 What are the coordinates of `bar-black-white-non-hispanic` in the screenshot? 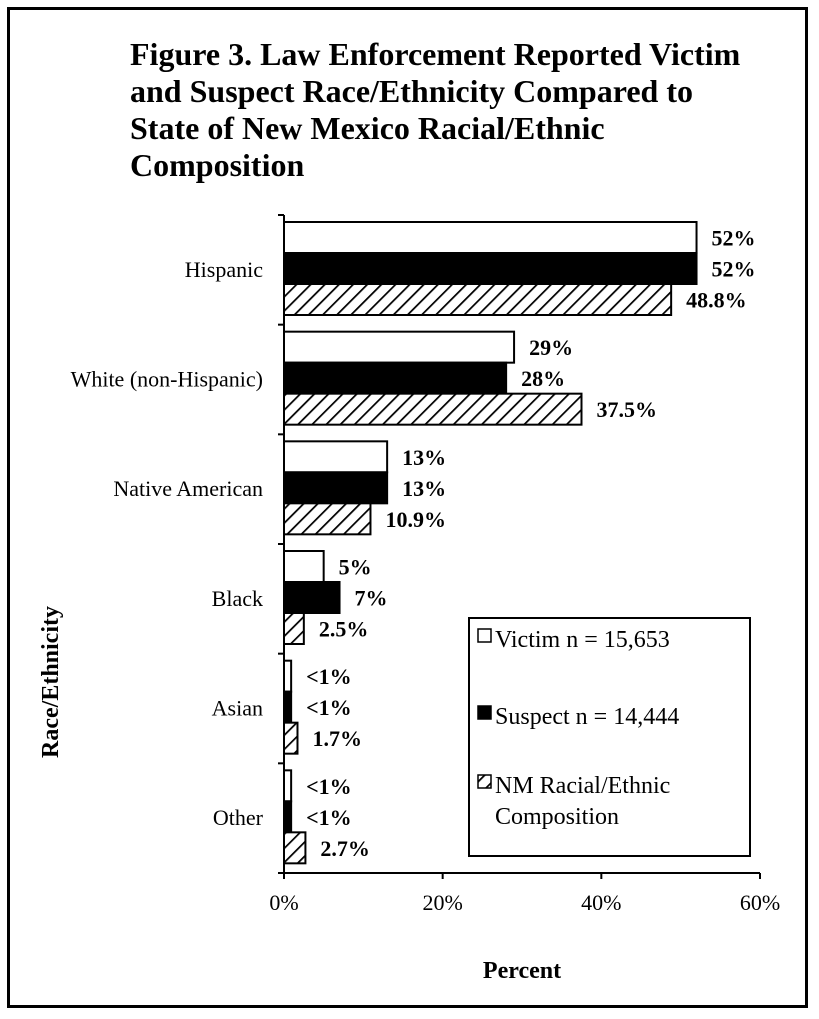 It's located at (395, 378).